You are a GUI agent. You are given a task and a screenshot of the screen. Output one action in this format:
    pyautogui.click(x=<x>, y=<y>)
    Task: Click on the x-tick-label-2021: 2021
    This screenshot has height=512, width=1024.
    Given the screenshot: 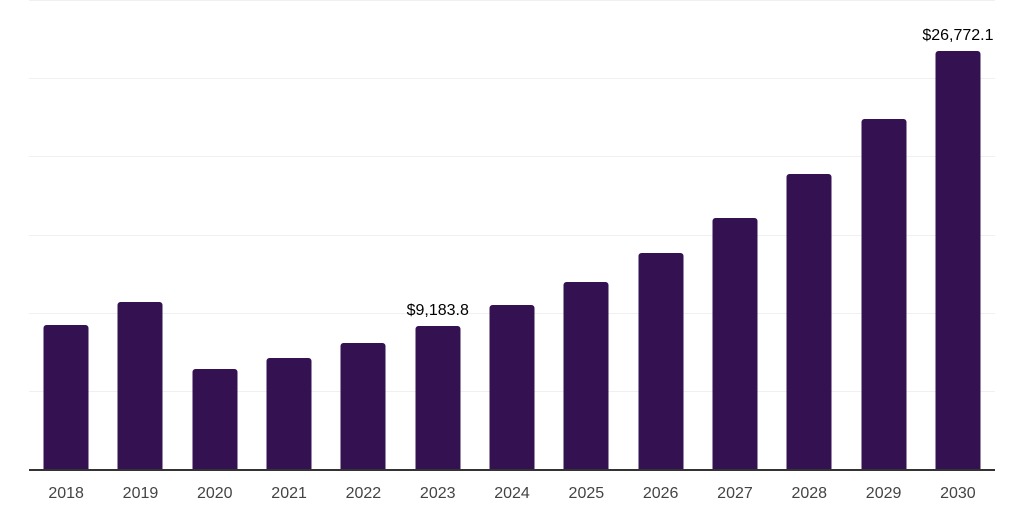 What is the action you would take?
    pyautogui.click(x=289, y=493)
    